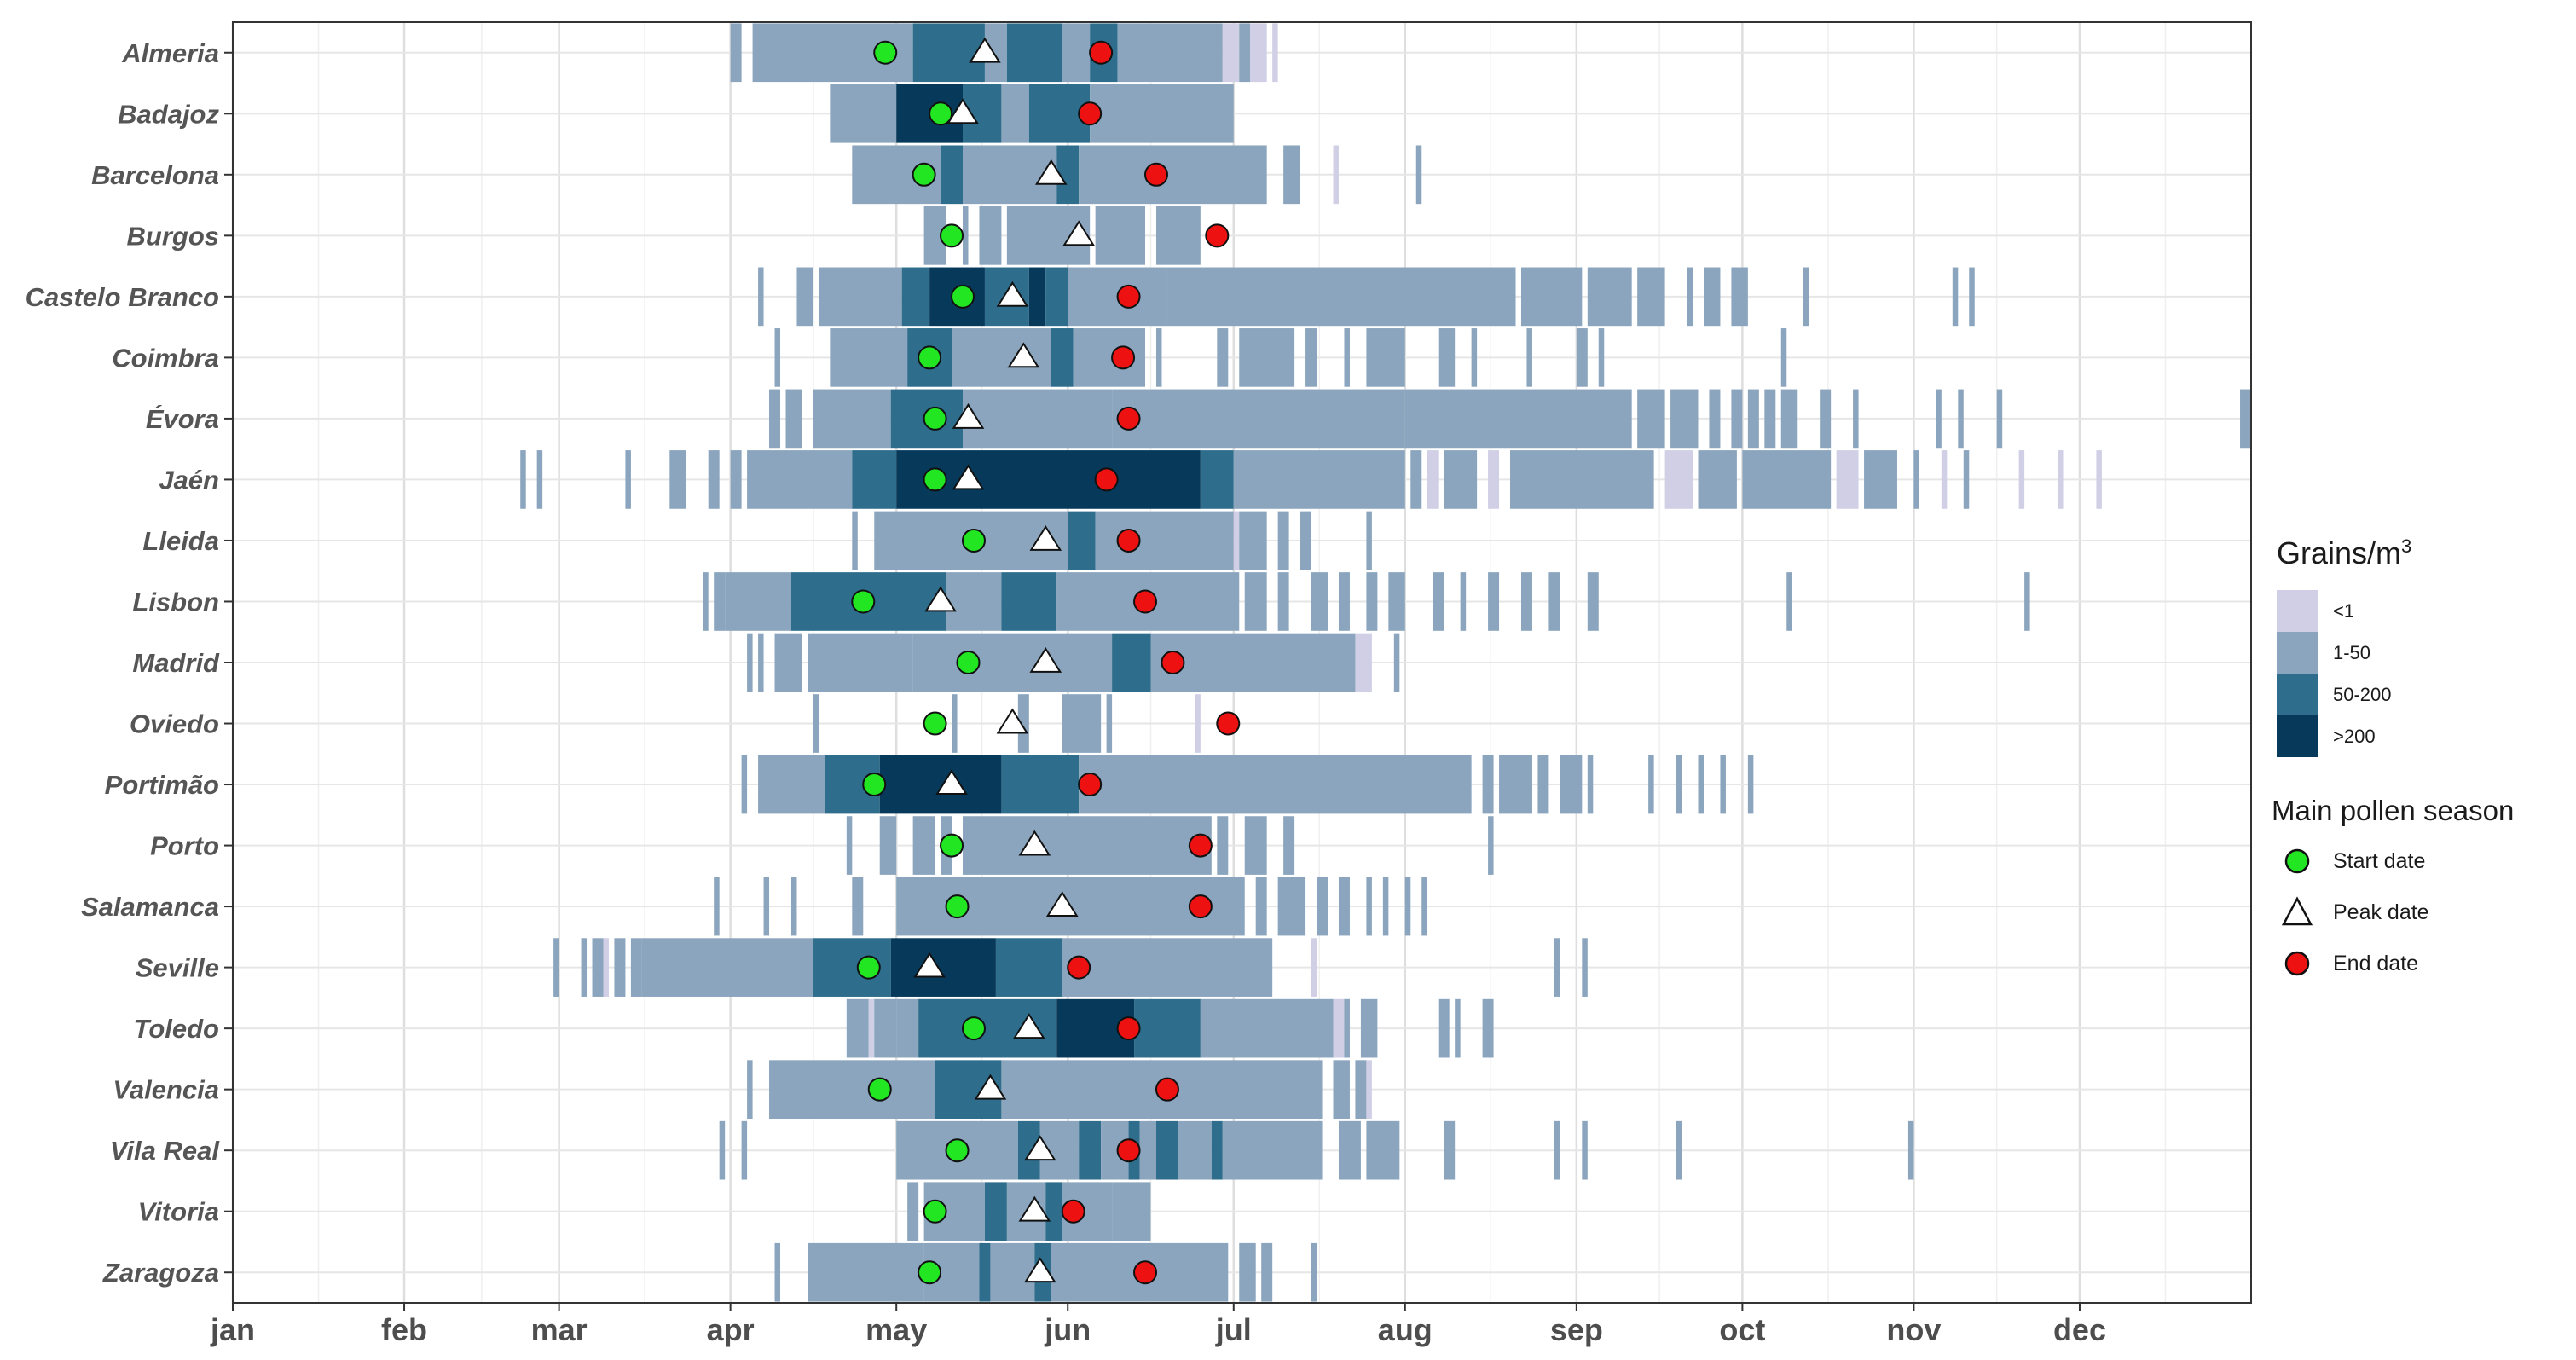 Image resolution: width=2576 pixels, height=1360 pixels. Describe the element at coordinates (2339, 552) in the screenshot. I see `legend-unit-text: Grains/m` at that location.